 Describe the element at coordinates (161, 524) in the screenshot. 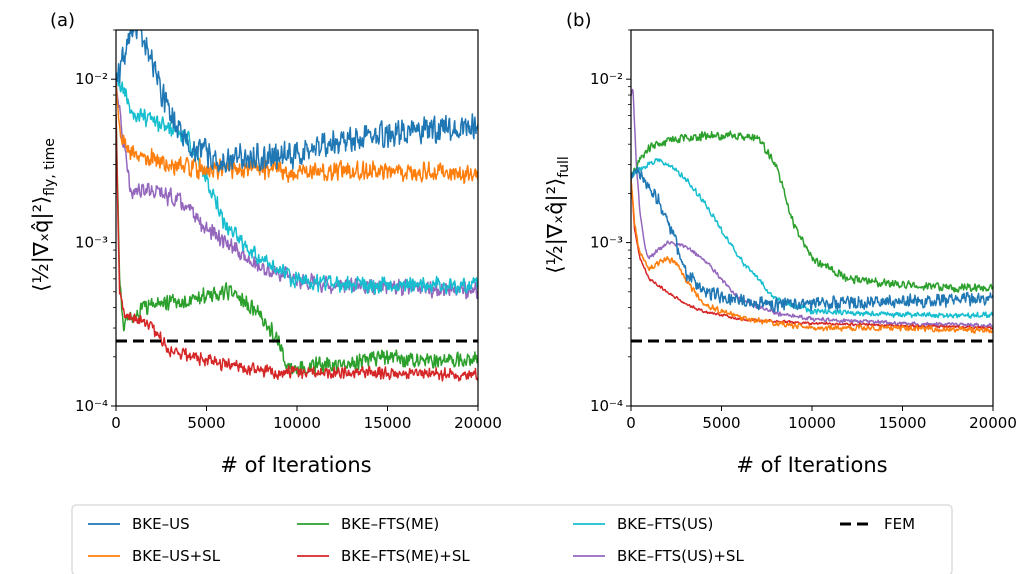

I see `legend-label-bke-us: BKE–US` at that location.